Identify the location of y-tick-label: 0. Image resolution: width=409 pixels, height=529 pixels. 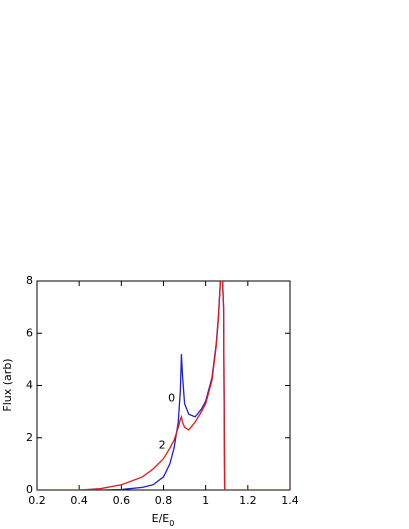
(29, 489).